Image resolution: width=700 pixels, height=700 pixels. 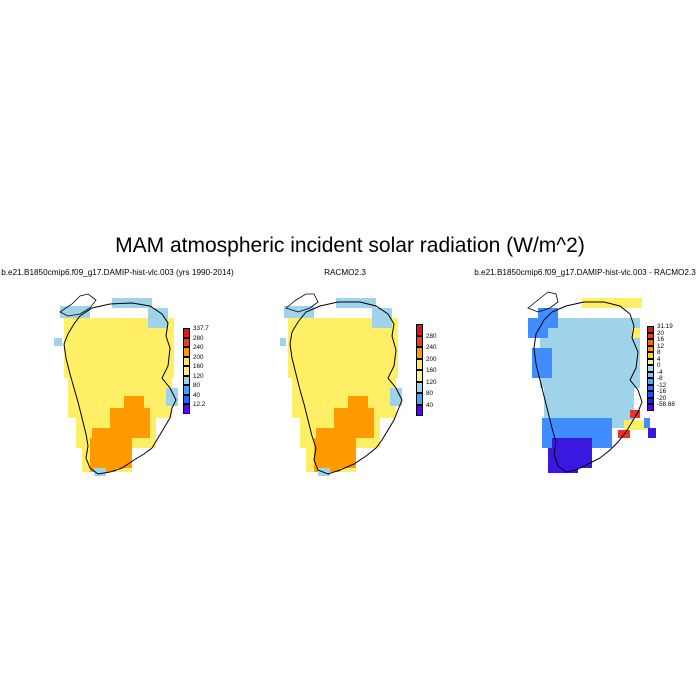 I want to click on colorbar-label: -16, so click(x=662, y=391).